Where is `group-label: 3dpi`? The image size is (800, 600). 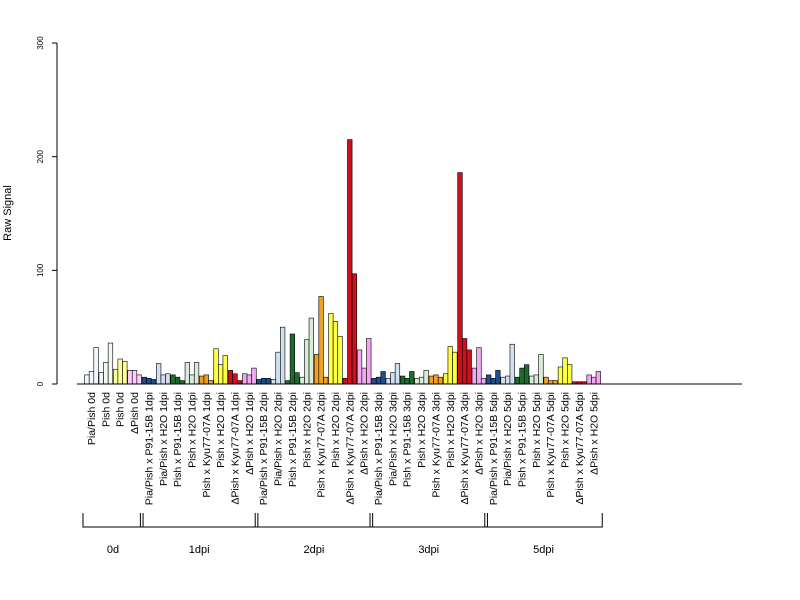
group-label: 3dpi is located at coordinates (428, 550).